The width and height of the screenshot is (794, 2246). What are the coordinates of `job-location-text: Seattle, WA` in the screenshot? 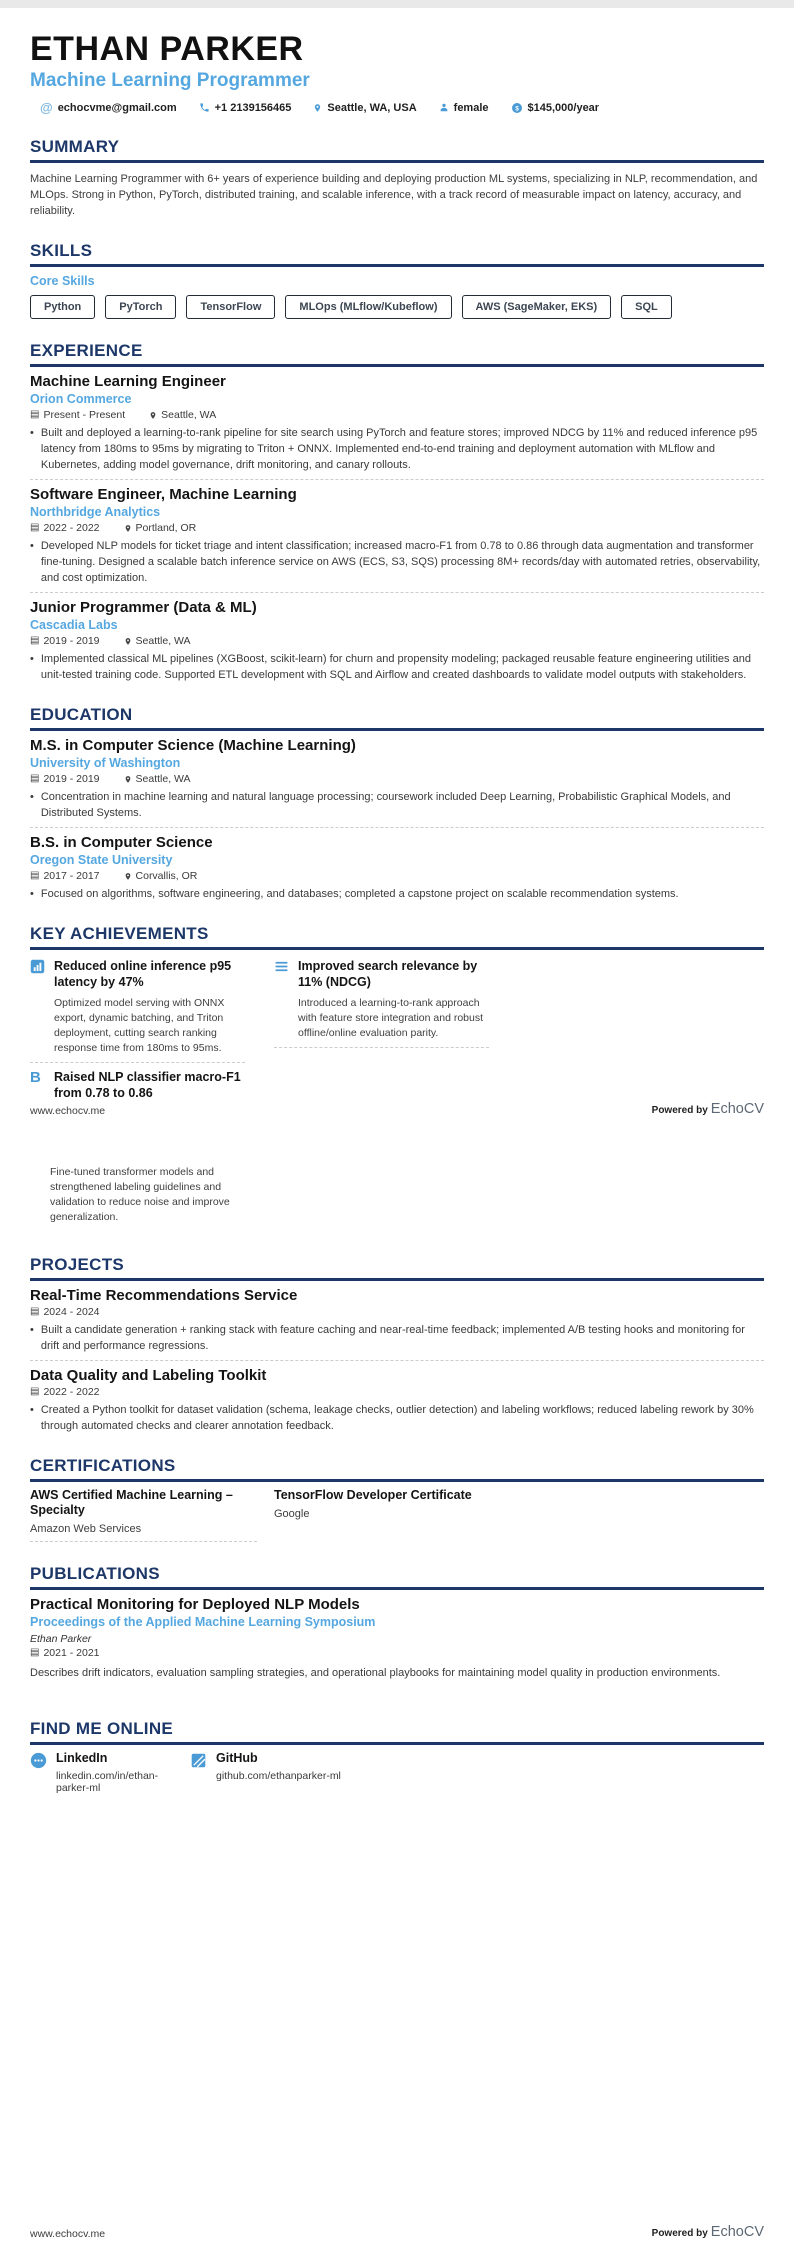 It's located at (163, 641).